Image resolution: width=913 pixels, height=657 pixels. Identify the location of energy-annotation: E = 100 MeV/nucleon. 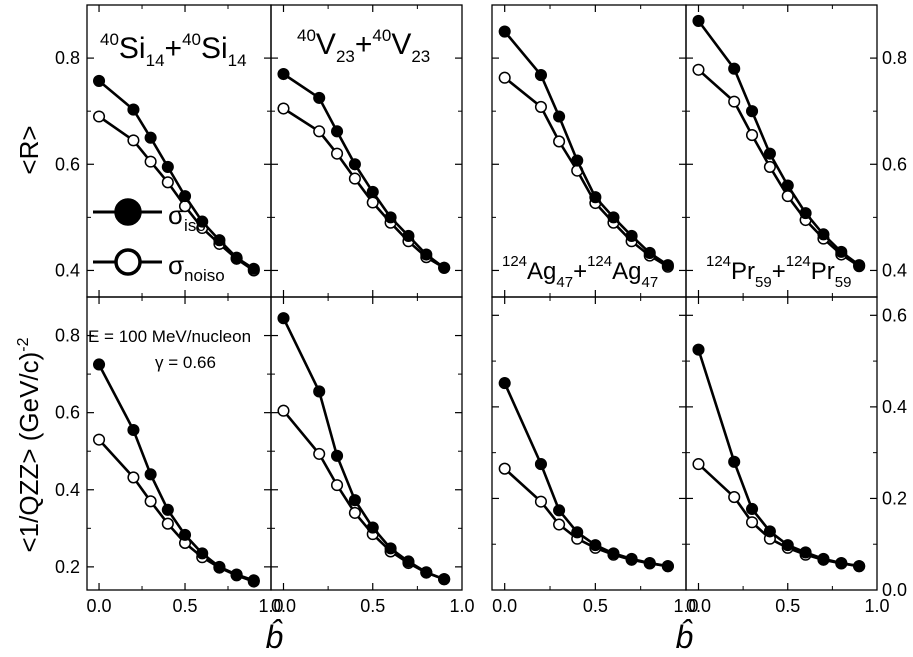
(169, 336).